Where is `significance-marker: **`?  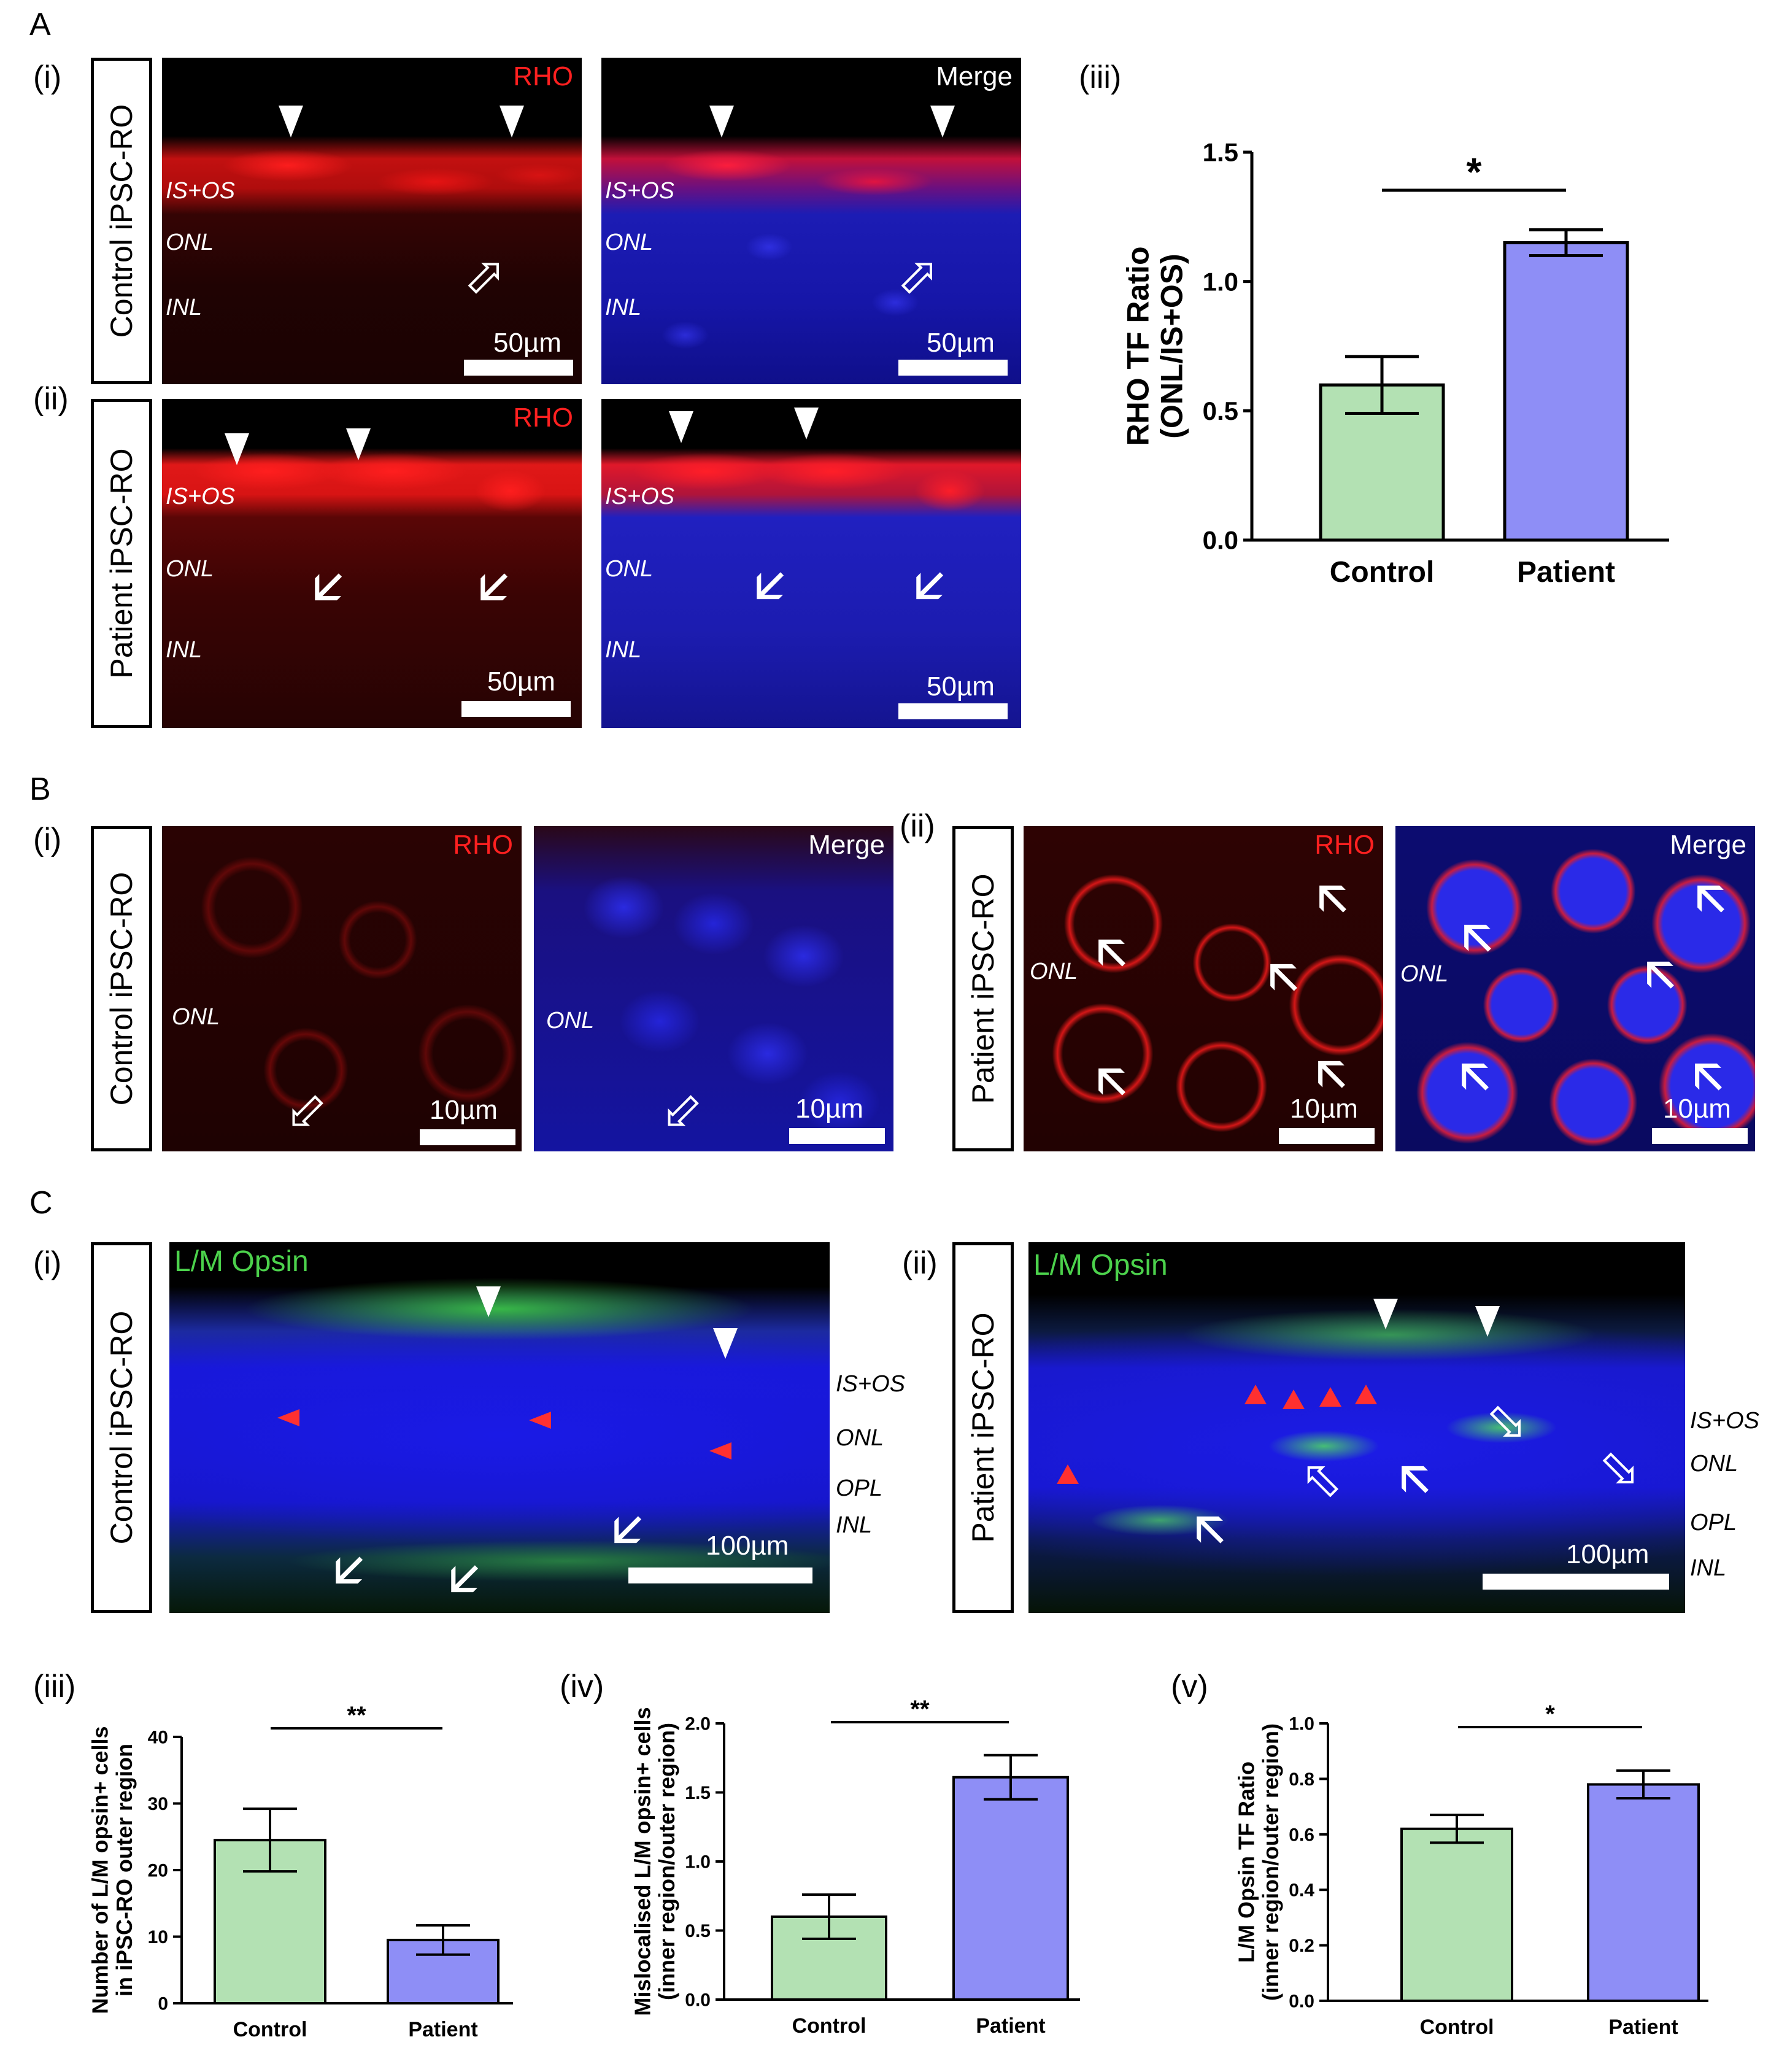 significance-marker: ** is located at coordinates (357, 1715).